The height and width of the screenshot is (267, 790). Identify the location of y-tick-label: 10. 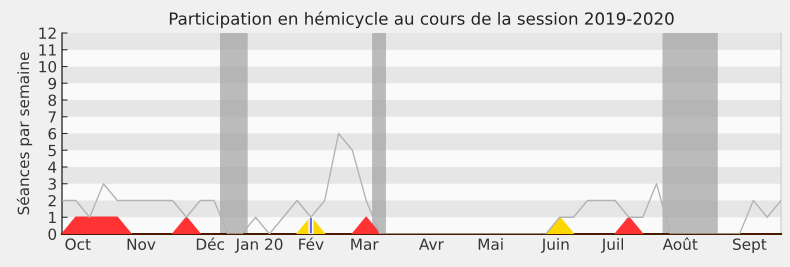
(47, 66).